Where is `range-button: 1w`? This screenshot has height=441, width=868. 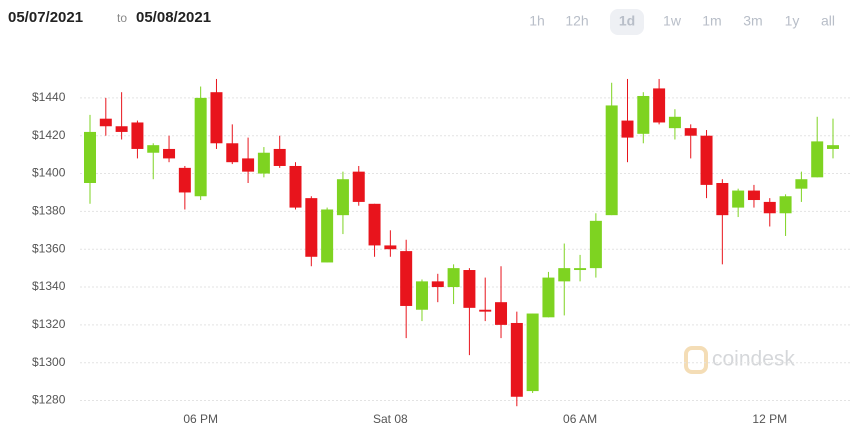 range-button: 1w is located at coordinates (672, 21).